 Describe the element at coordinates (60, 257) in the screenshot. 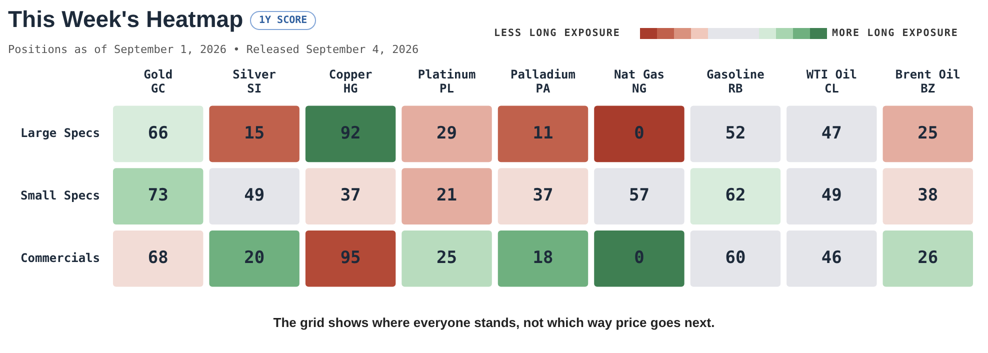

I see `y-tick-label: Commercials` at that location.